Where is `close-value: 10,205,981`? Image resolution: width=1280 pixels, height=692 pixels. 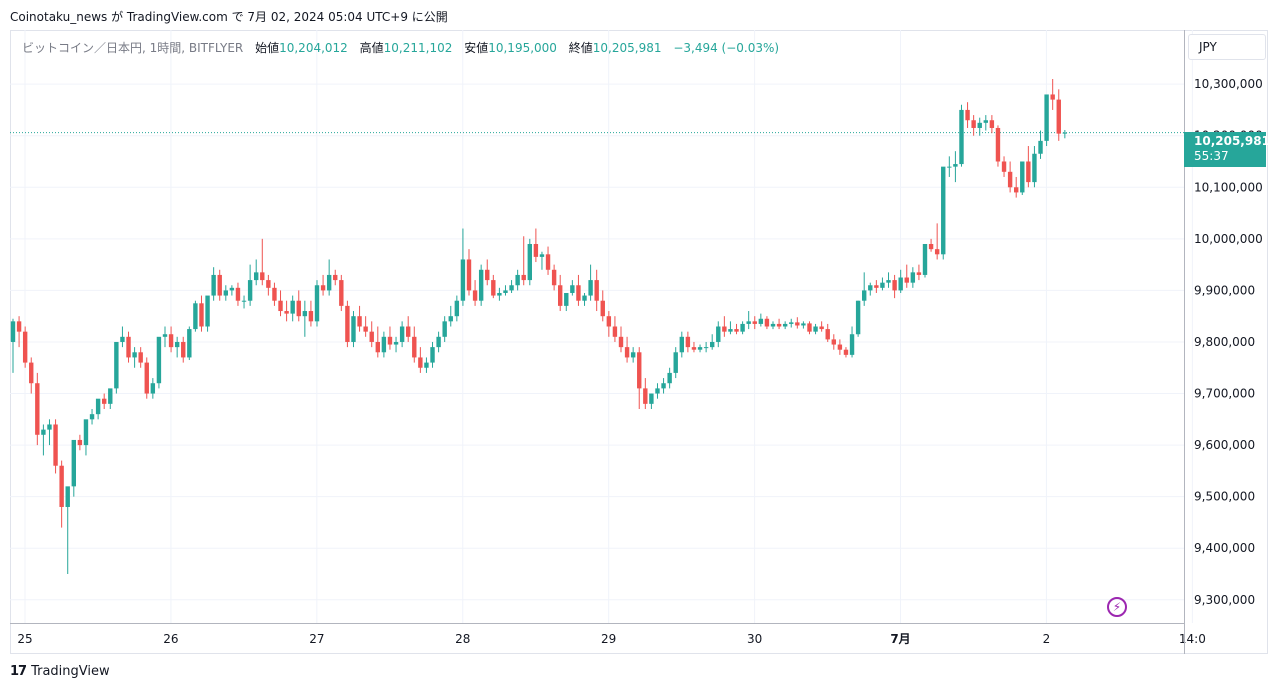
close-value: 10,205,981 is located at coordinates (627, 48).